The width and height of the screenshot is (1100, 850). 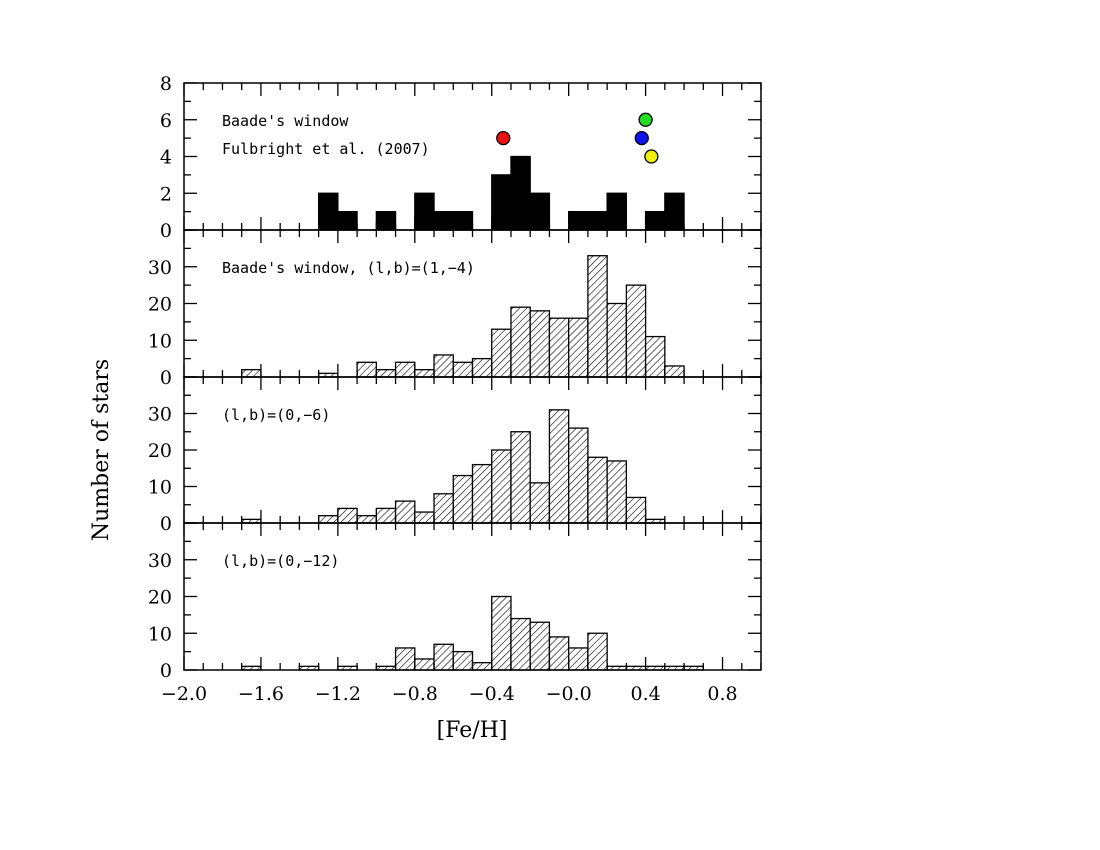 What do you see at coordinates (184, 694) in the screenshot?
I see `x-tick-label: −2.0` at bounding box center [184, 694].